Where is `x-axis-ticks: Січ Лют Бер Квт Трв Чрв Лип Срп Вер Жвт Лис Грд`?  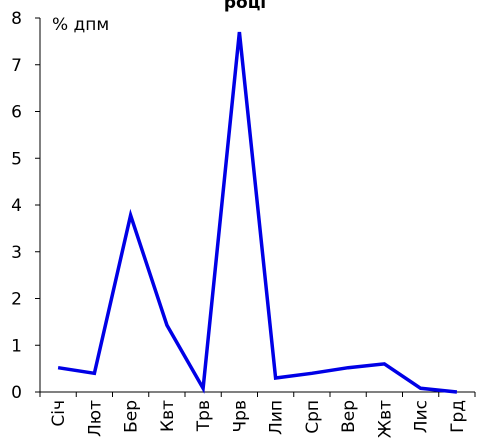
x-axis-ticks: Січ Лют Бер Квт Трв Чрв Лип Срп Вер Жвт Лис Грд is located at coordinates (257, 415).